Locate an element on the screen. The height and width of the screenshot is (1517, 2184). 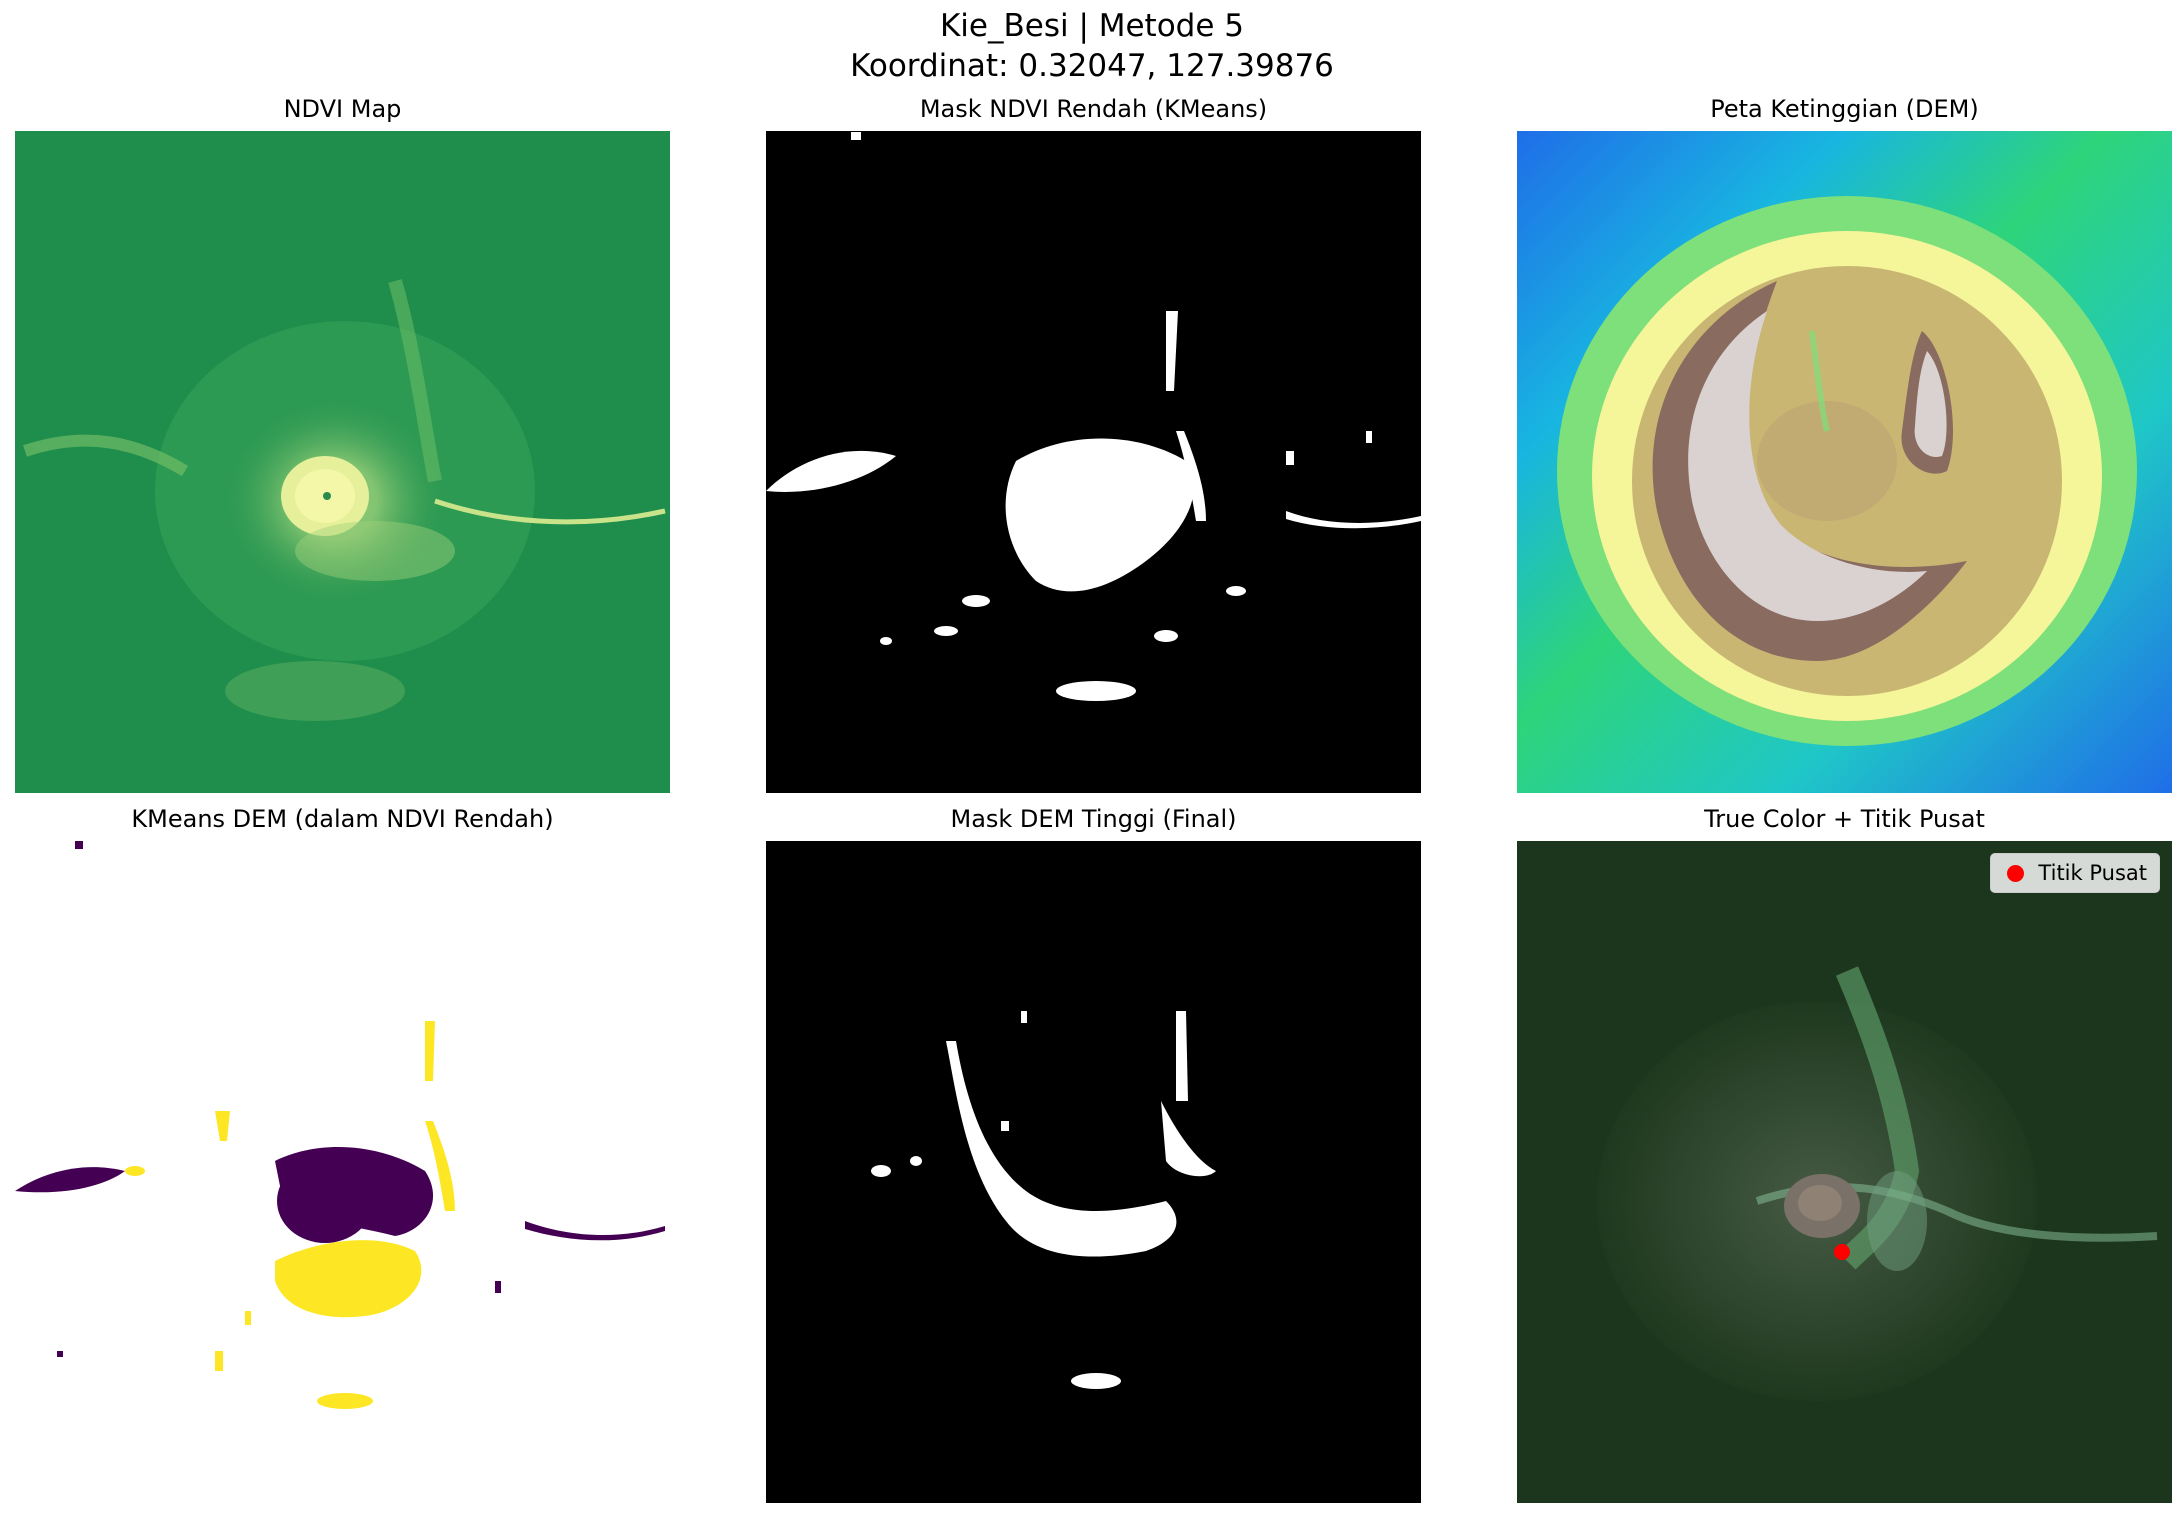
ndvi-map-image is located at coordinates (342, 462).